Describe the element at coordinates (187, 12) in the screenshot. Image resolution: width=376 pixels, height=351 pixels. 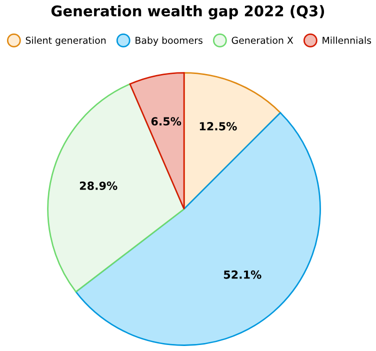
I see `chart-title: Generation wealth gap 2022 (Q3)` at that location.